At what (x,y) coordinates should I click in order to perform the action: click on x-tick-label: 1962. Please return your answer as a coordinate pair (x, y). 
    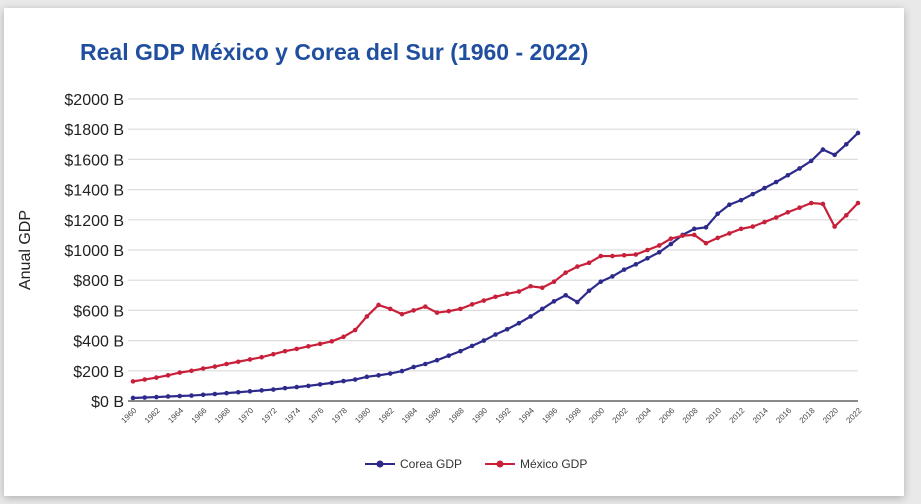
    Looking at the image, I should click on (152, 415).